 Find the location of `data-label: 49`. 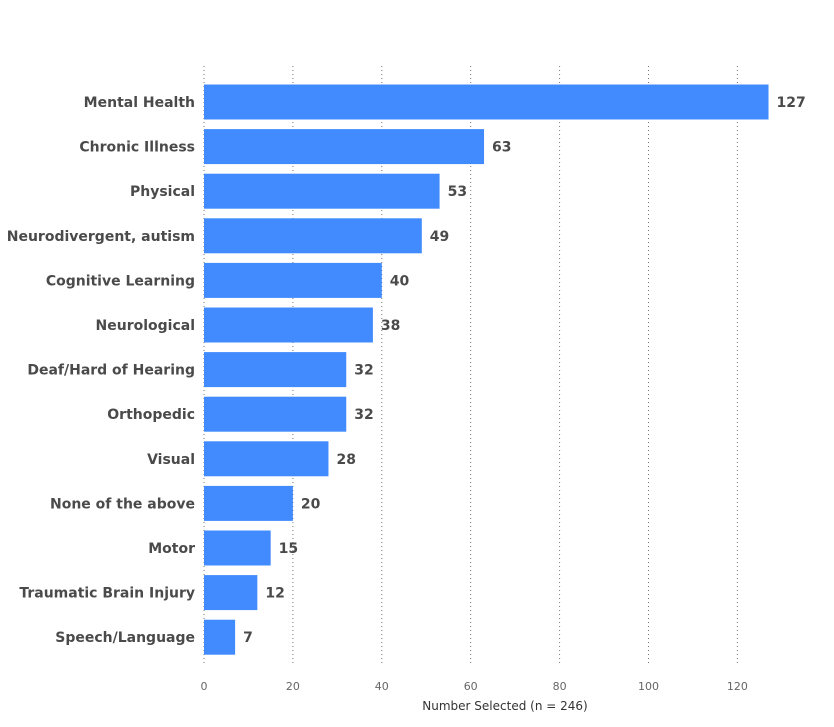

data-label: 49 is located at coordinates (439, 237).